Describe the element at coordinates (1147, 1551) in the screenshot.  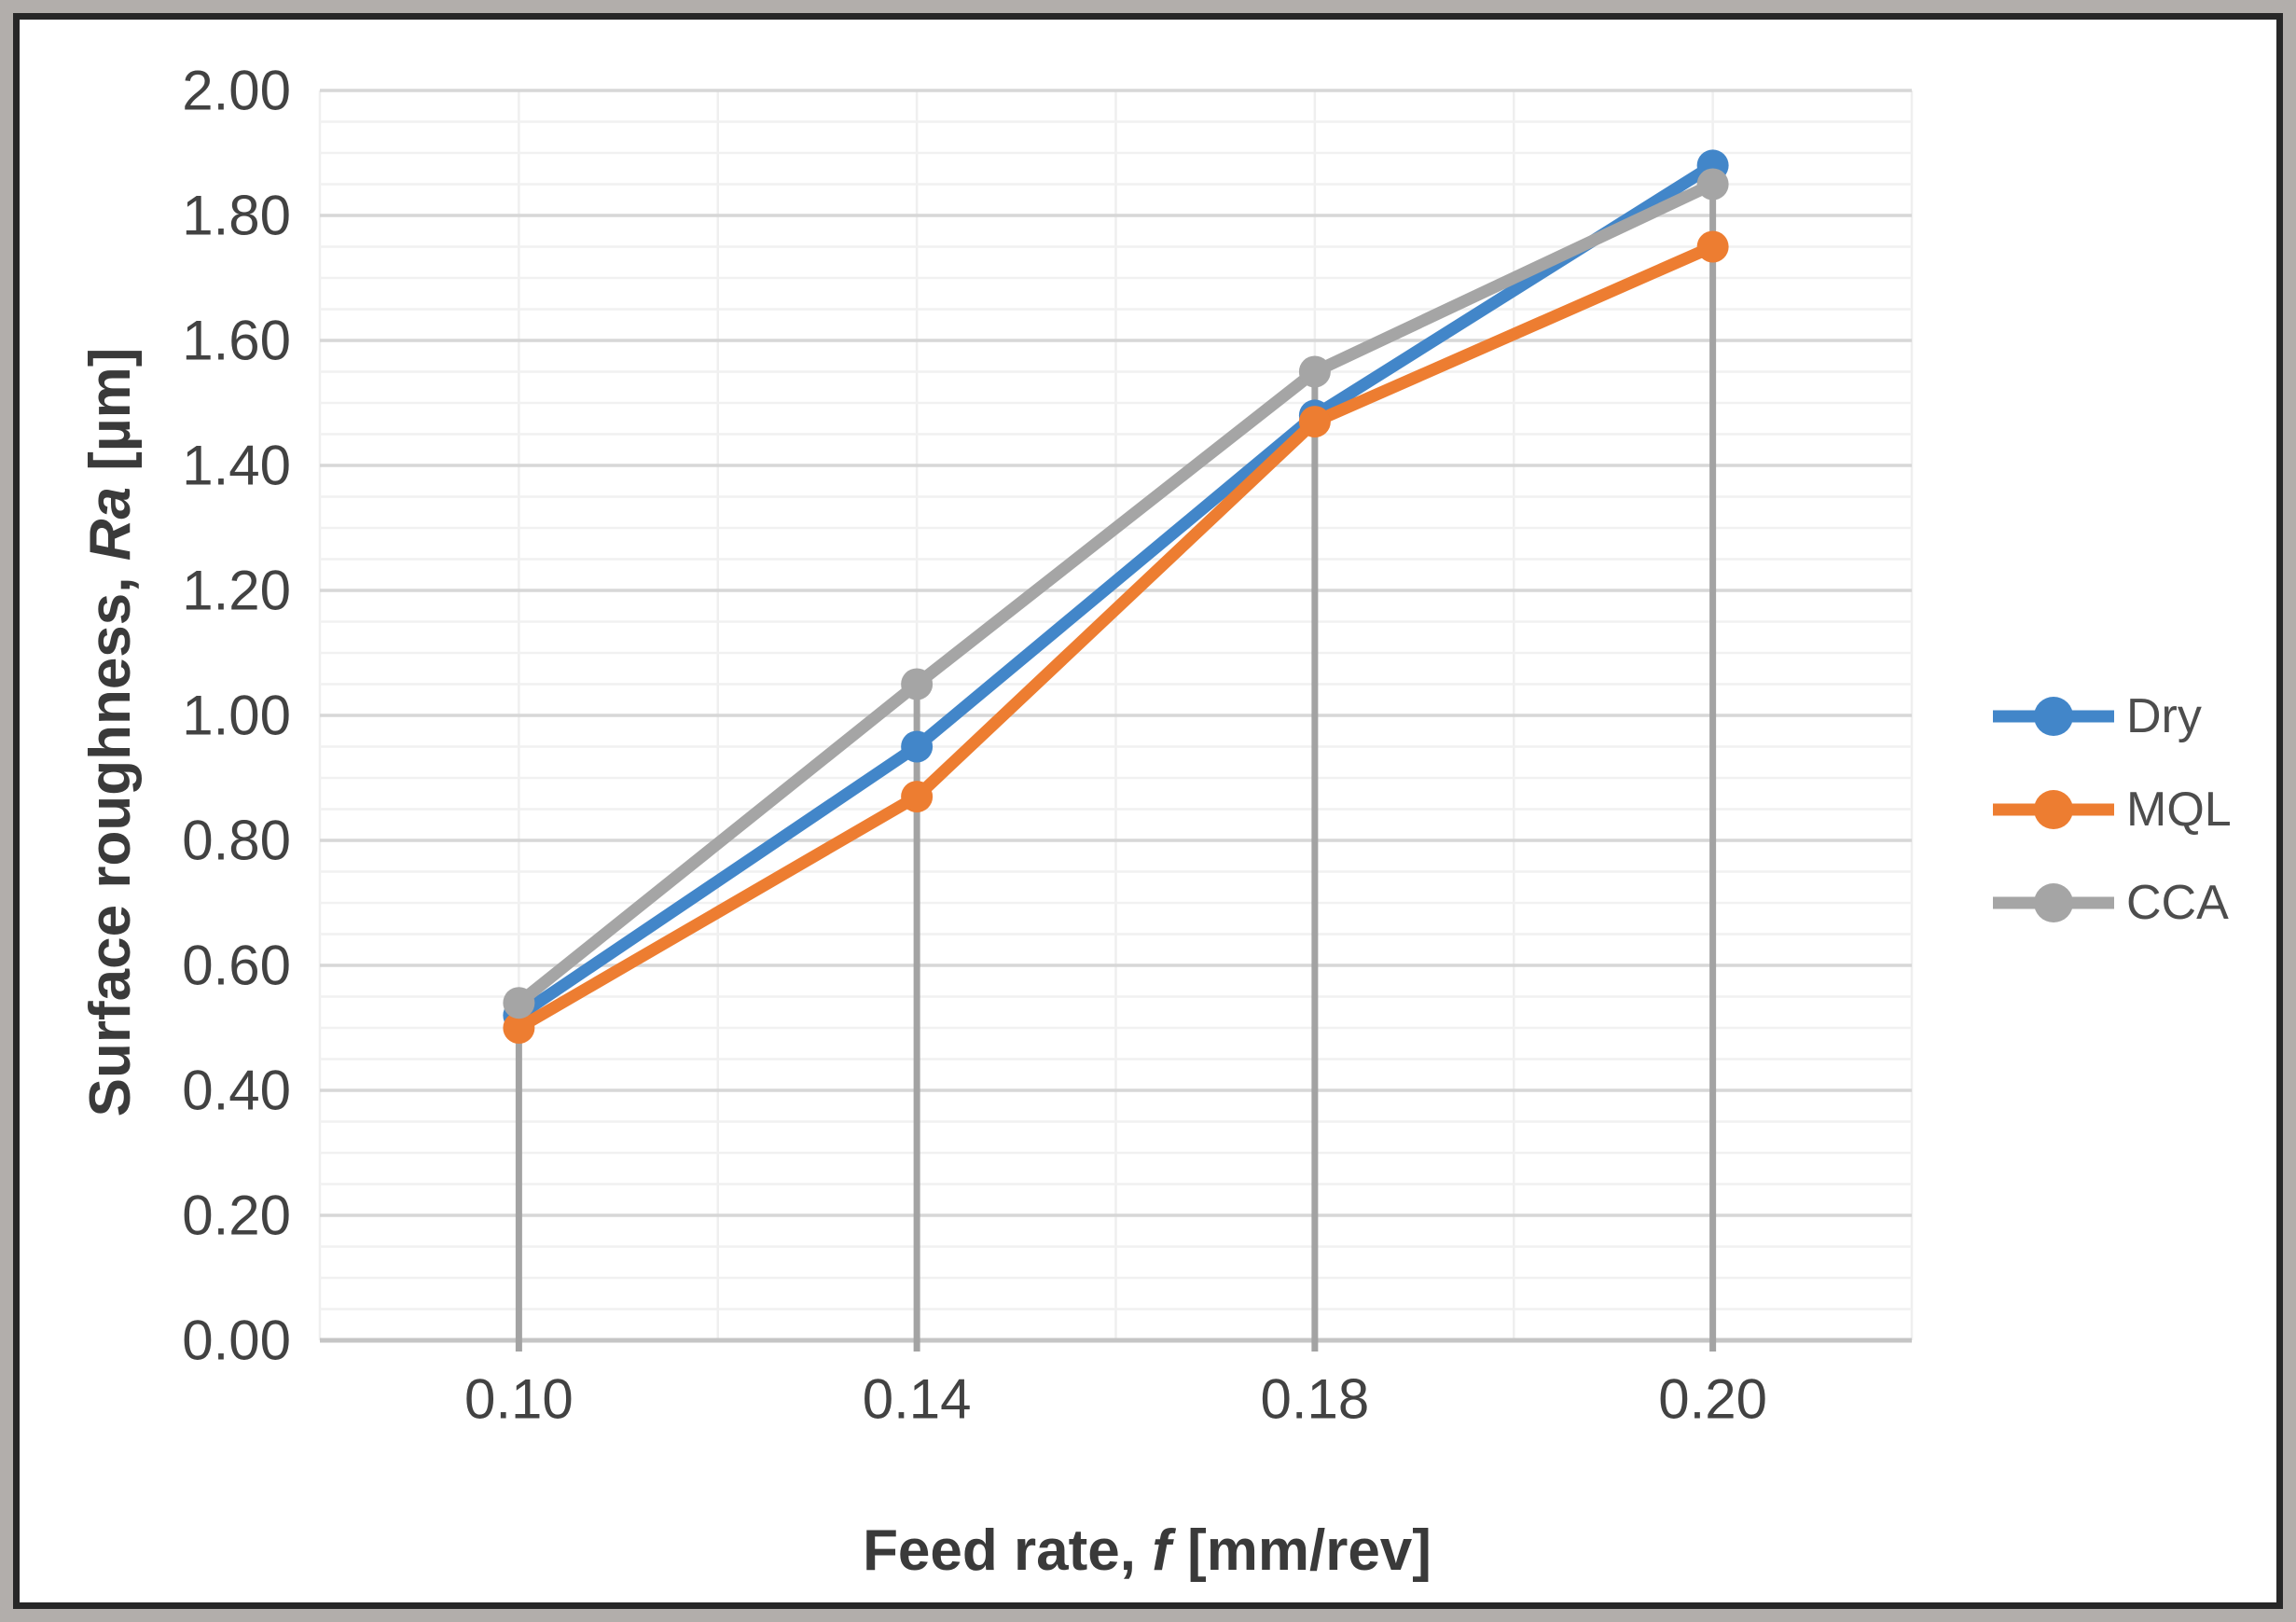
I see `x-axis-title: Feed rate, f [mm/rev]` at that location.